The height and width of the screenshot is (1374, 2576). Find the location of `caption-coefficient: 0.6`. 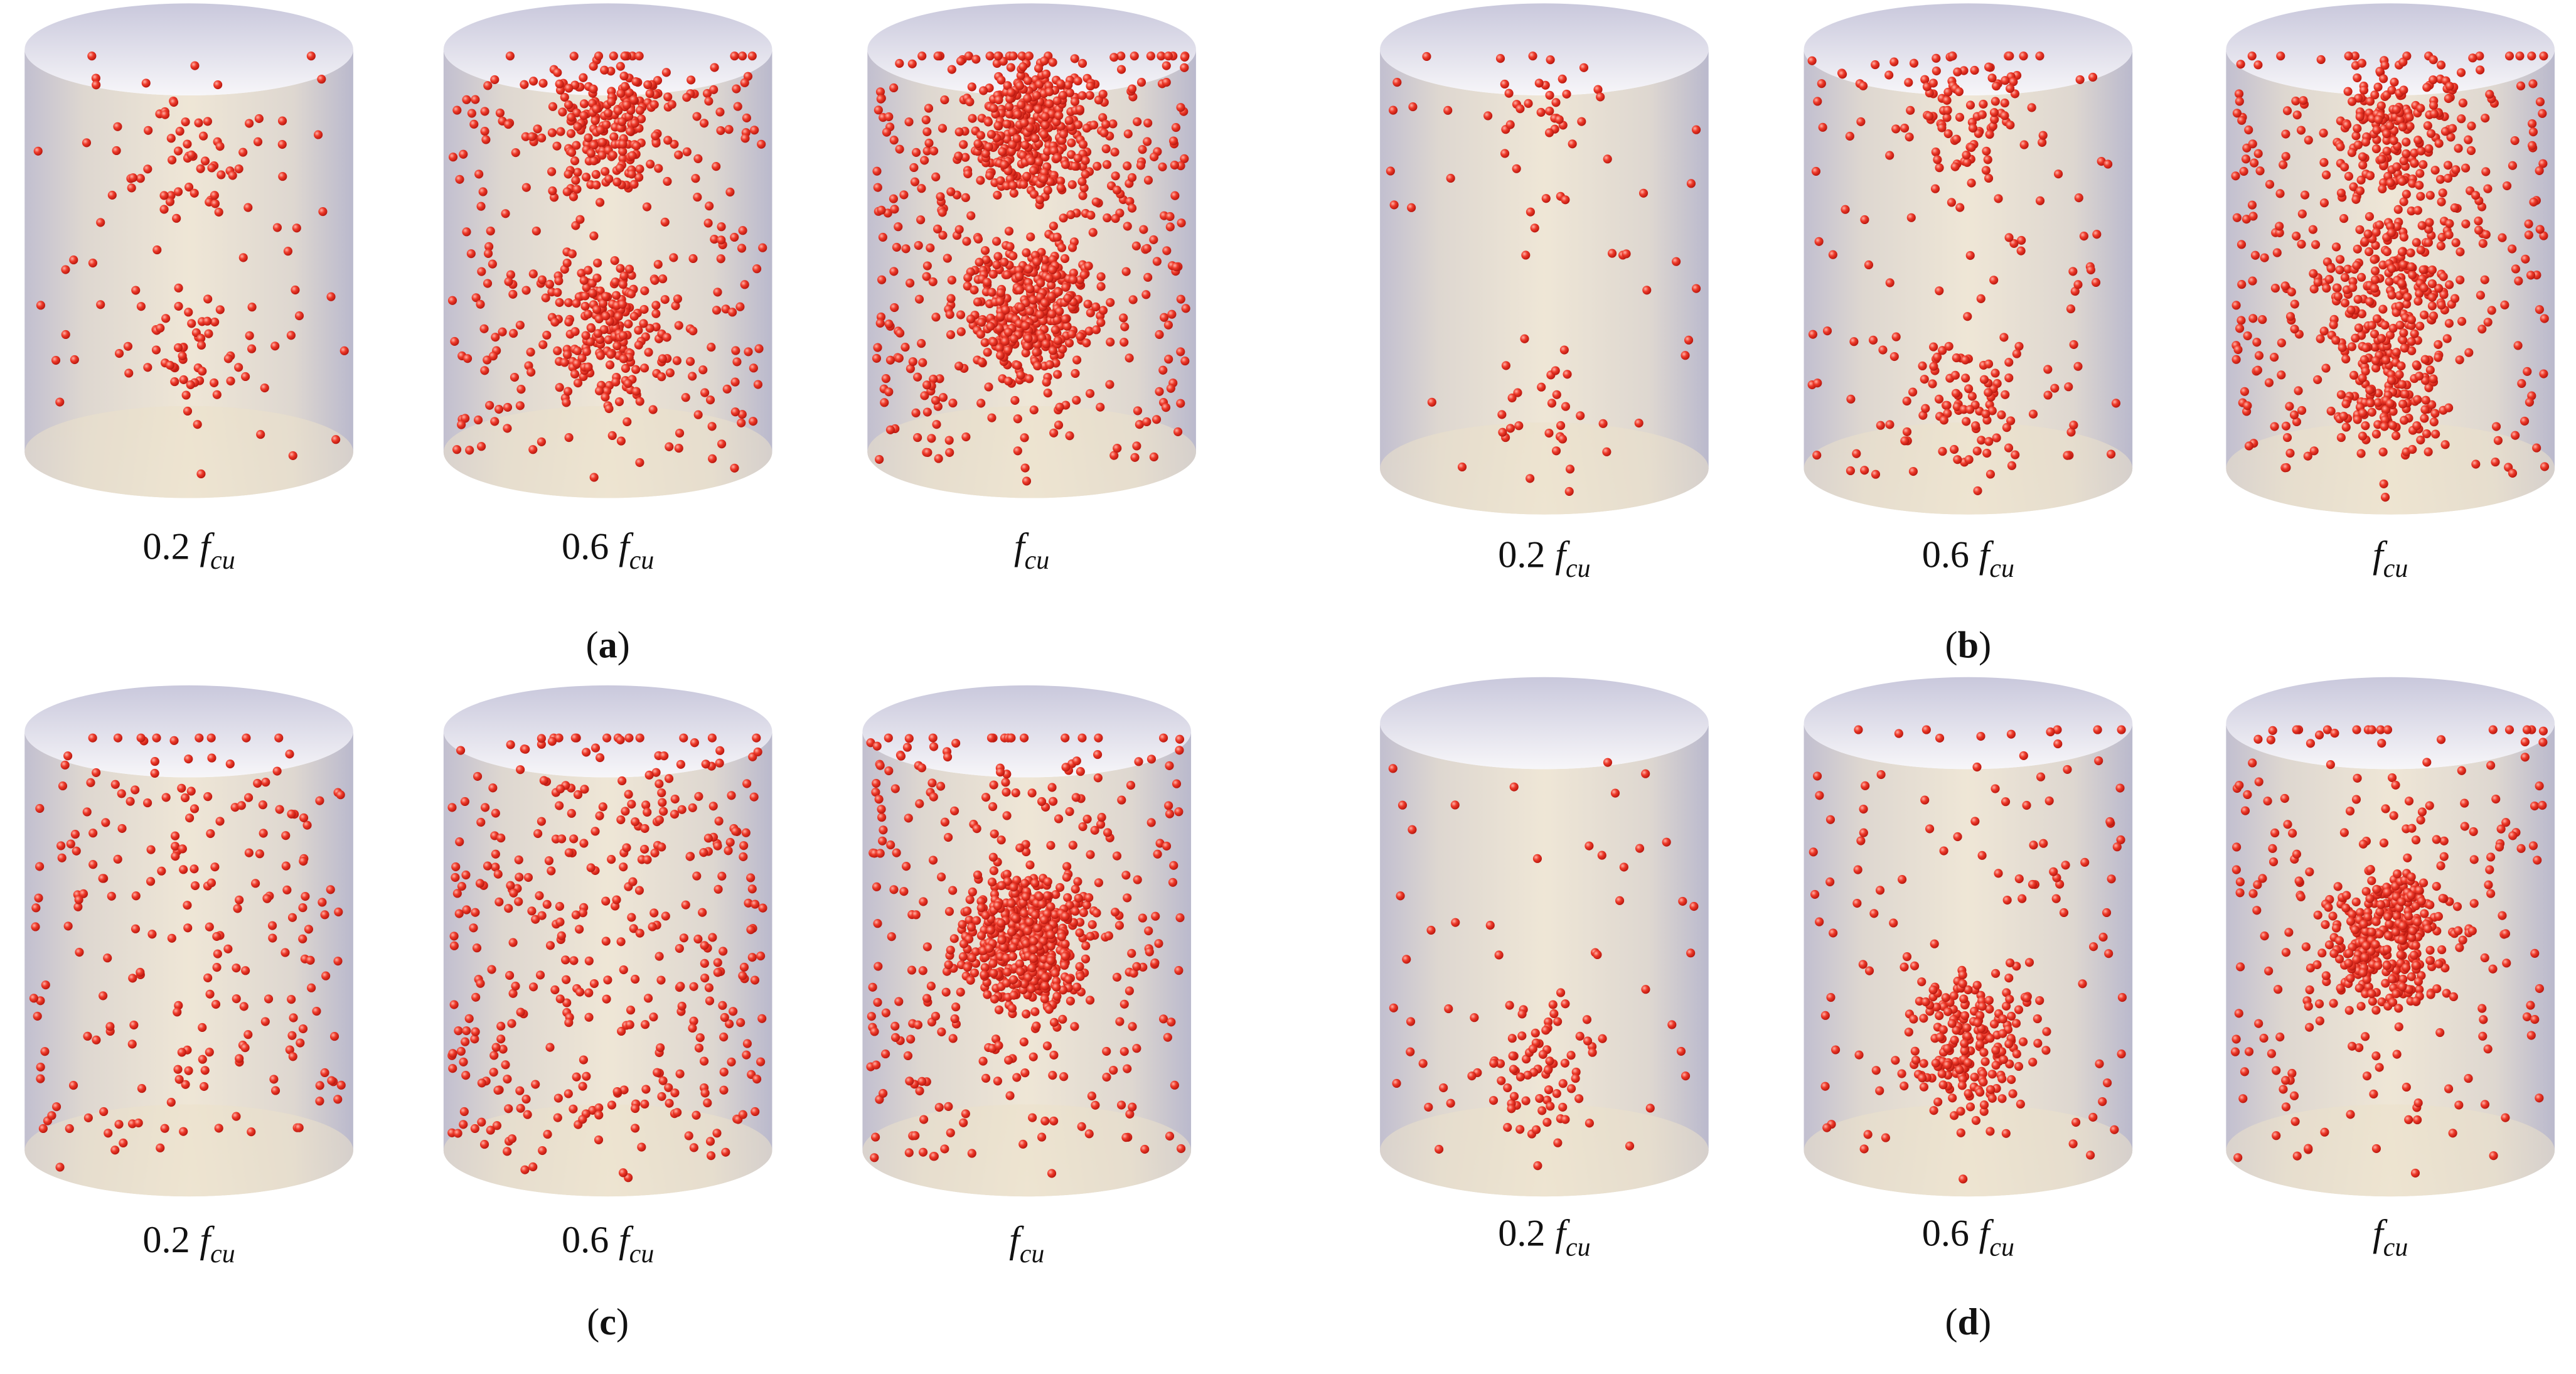

caption-coefficient: 0.6 is located at coordinates (585, 546).